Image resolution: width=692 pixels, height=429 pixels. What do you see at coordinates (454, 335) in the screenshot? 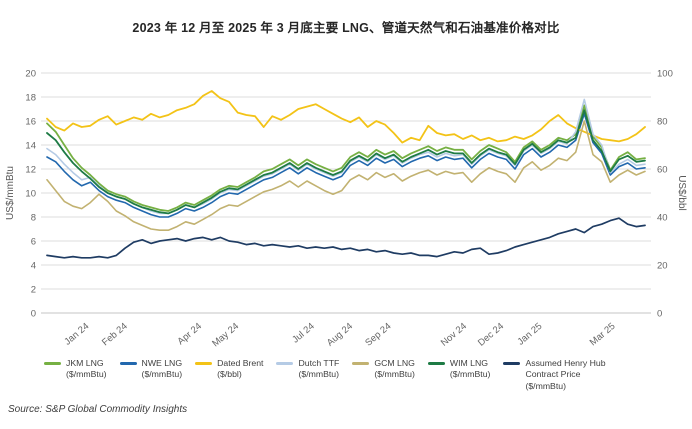
I see `x-axis-tick-label: Nov 24` at bounding box center [454, 335].